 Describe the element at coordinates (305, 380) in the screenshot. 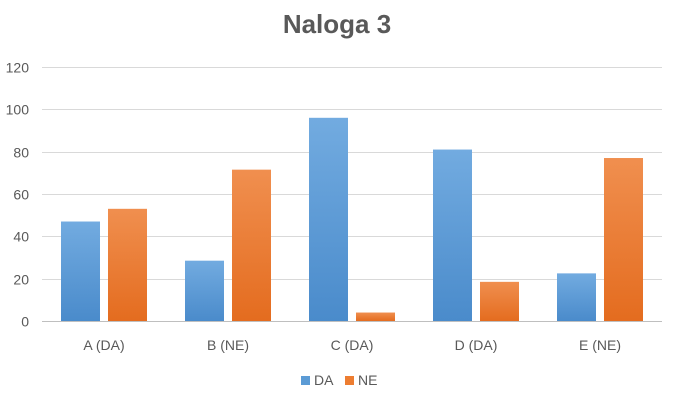

I see `legend-swatch-da` at that location.